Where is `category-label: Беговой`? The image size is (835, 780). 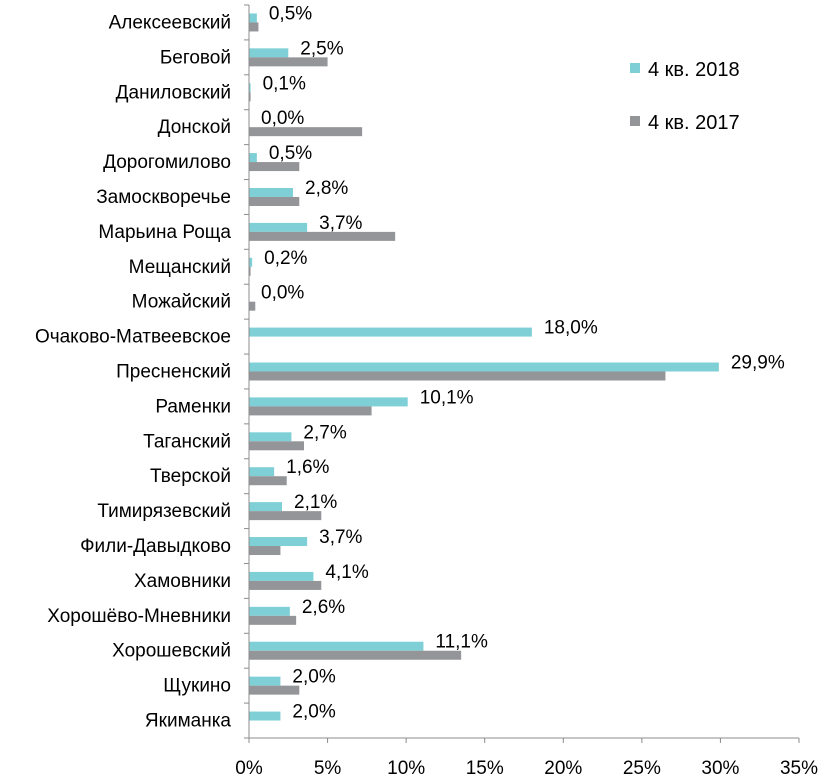 category-label: Беговой is located at coordinates (195, 57).